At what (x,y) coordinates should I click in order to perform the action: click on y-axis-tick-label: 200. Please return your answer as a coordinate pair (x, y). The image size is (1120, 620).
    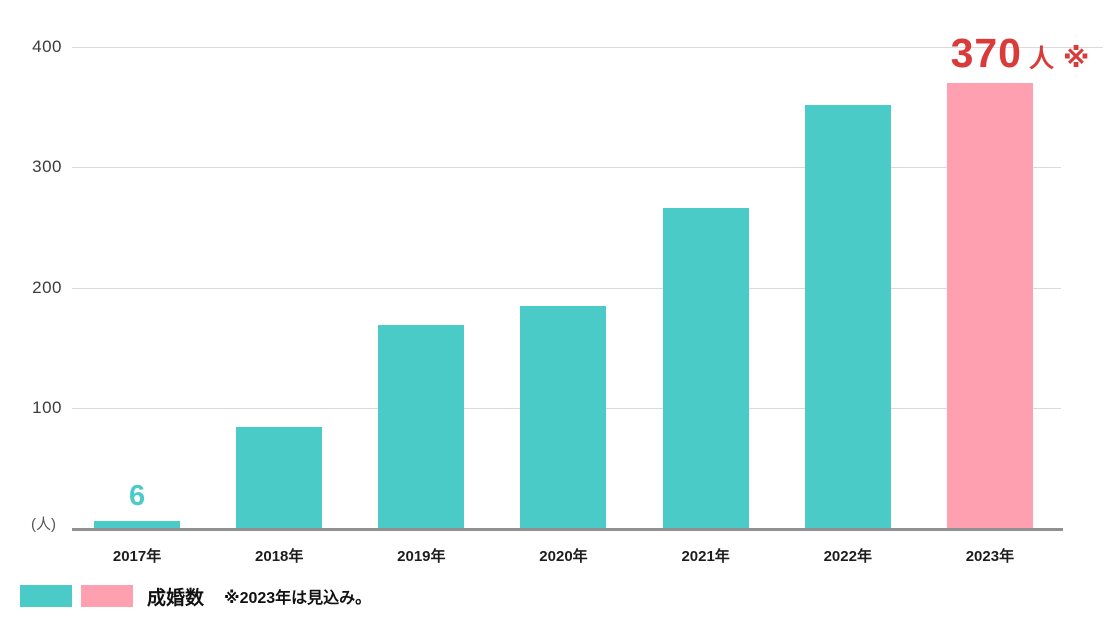
    Looking at the image, I should click on (47, 287).